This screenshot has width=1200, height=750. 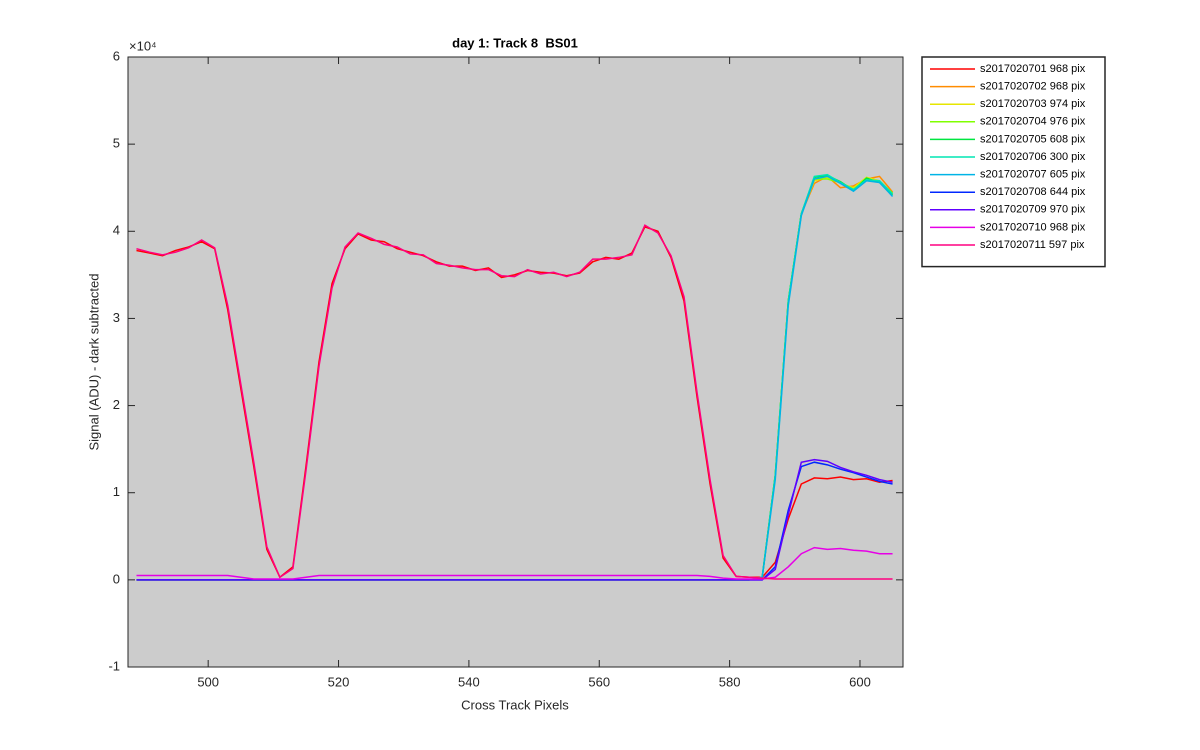 I want to click on x-tick-label: 560, so click(x=599, y=681).